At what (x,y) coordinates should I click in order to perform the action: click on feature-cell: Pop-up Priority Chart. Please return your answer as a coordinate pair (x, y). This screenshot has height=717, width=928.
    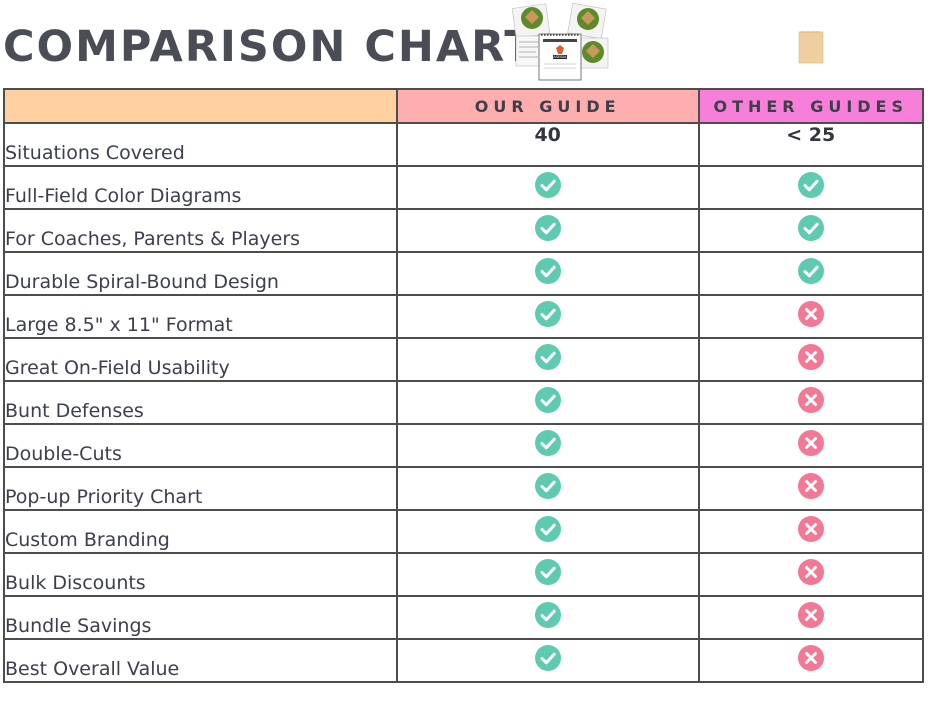
    Looking at the image, I should click on (200, 488).